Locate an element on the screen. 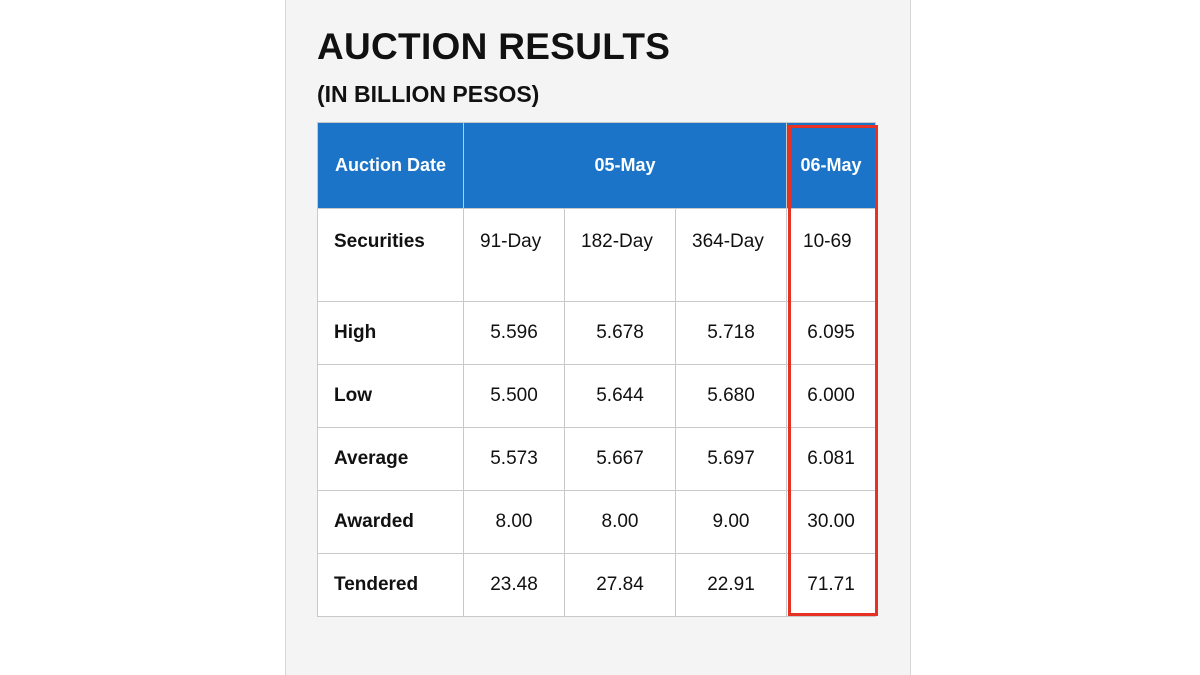  row-label: Awarded is located at coordinates (390, 522).